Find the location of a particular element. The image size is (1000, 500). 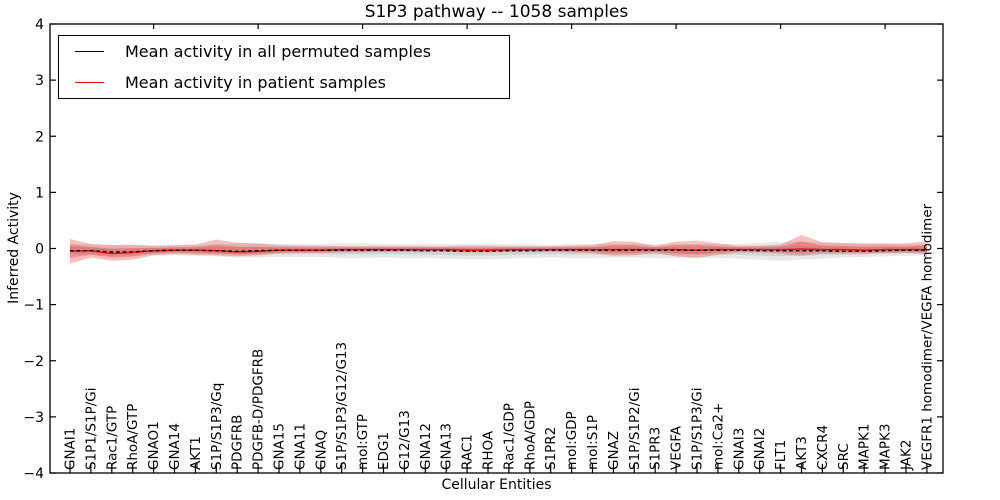

y-tick-label: 4 is located at coordinates (39, 25).